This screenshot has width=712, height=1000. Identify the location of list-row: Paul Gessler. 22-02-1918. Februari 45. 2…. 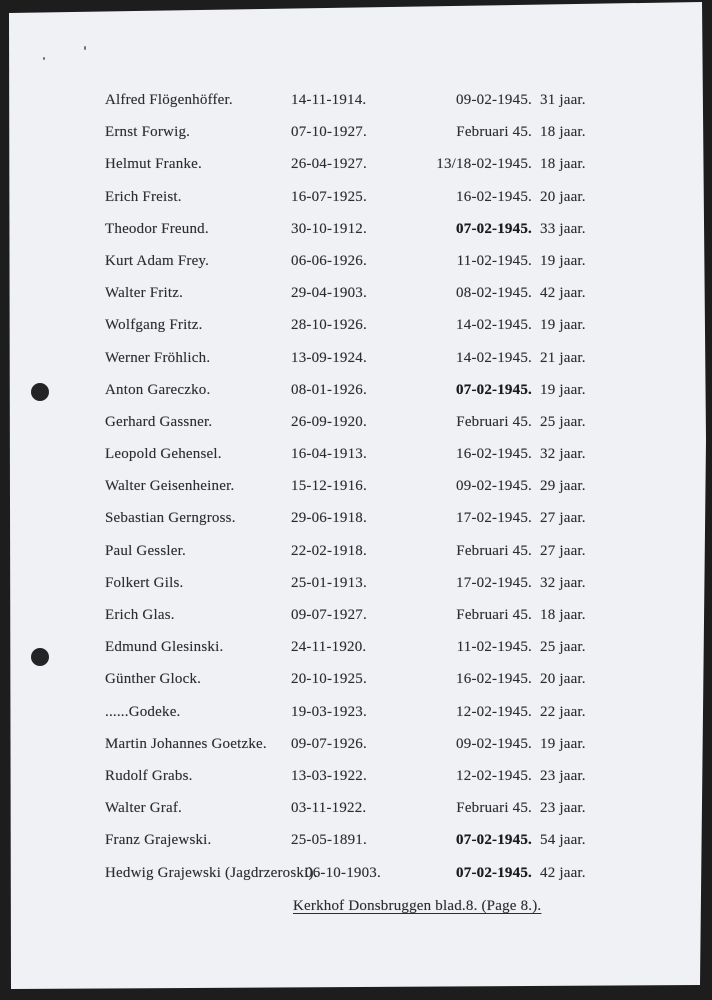
(357, 551).